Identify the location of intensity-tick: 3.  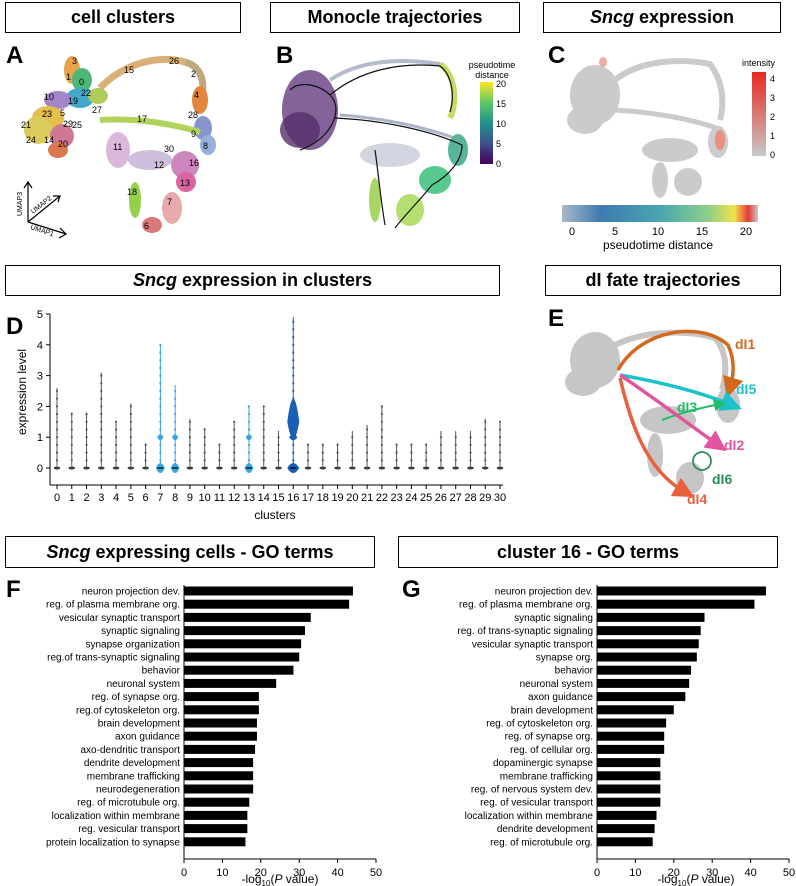
(772, 98).